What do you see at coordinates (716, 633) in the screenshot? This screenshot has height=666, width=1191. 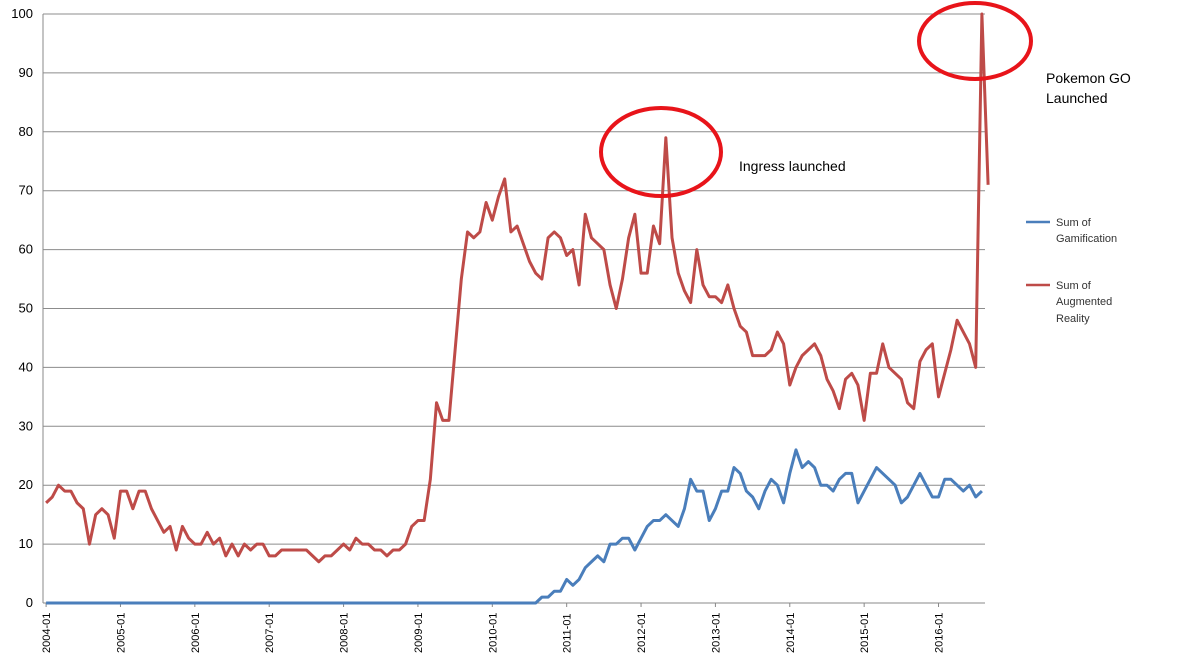 I see `x-tick-label: 2013-01` at bounding box center [716, 633].